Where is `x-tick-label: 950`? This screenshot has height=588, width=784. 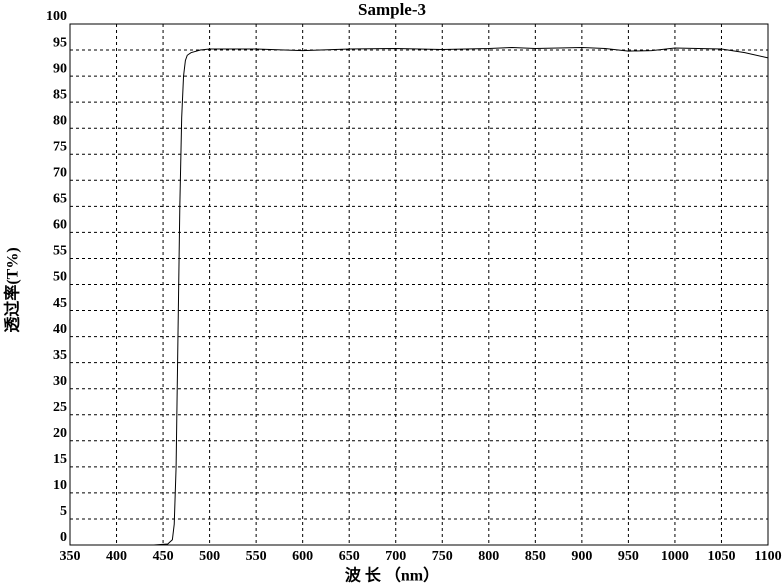
x-tick-label: 950 is located at coordinates (628, 556).